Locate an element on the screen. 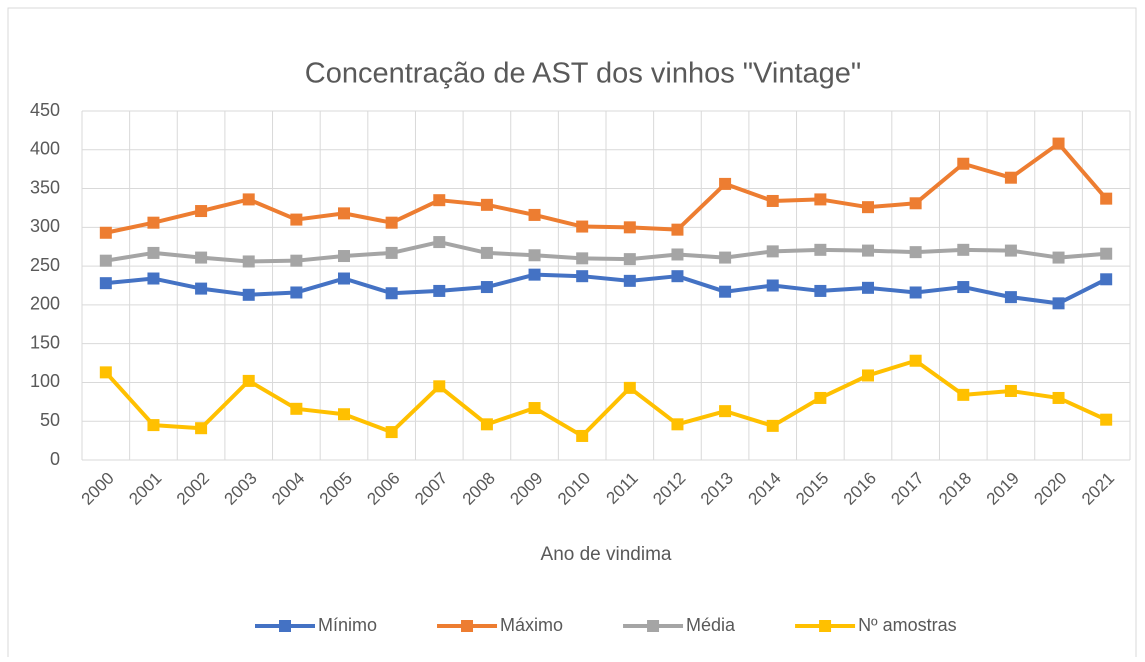  y-tick-label: 300 is located at coordinates (45, 226).